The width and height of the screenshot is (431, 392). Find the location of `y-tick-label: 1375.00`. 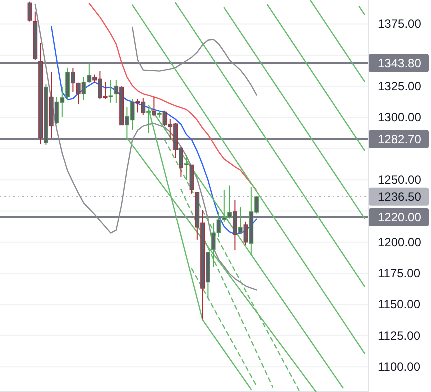

y-tick-label: 1375.00 is located at coordinates (400, 24).